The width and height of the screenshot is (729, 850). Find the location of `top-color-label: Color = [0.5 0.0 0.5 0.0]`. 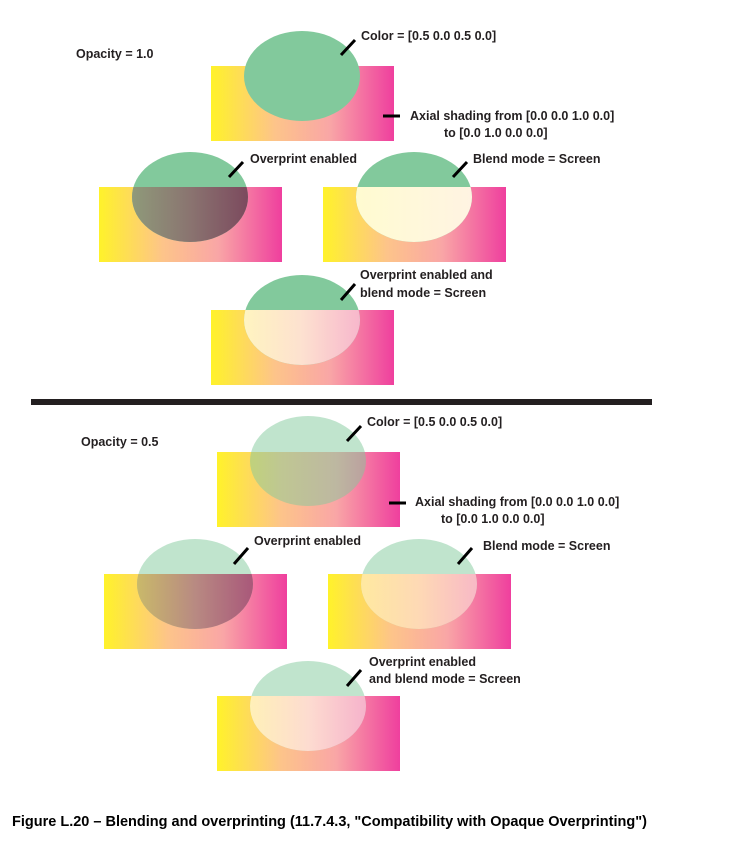

top-color-label: Color = [0.5 0.0 0.5 0.0] is located at coordinates (428, 36).